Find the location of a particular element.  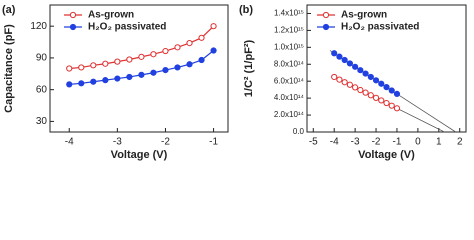

x-tick-label: 0 is located at coordinates (418, 142).